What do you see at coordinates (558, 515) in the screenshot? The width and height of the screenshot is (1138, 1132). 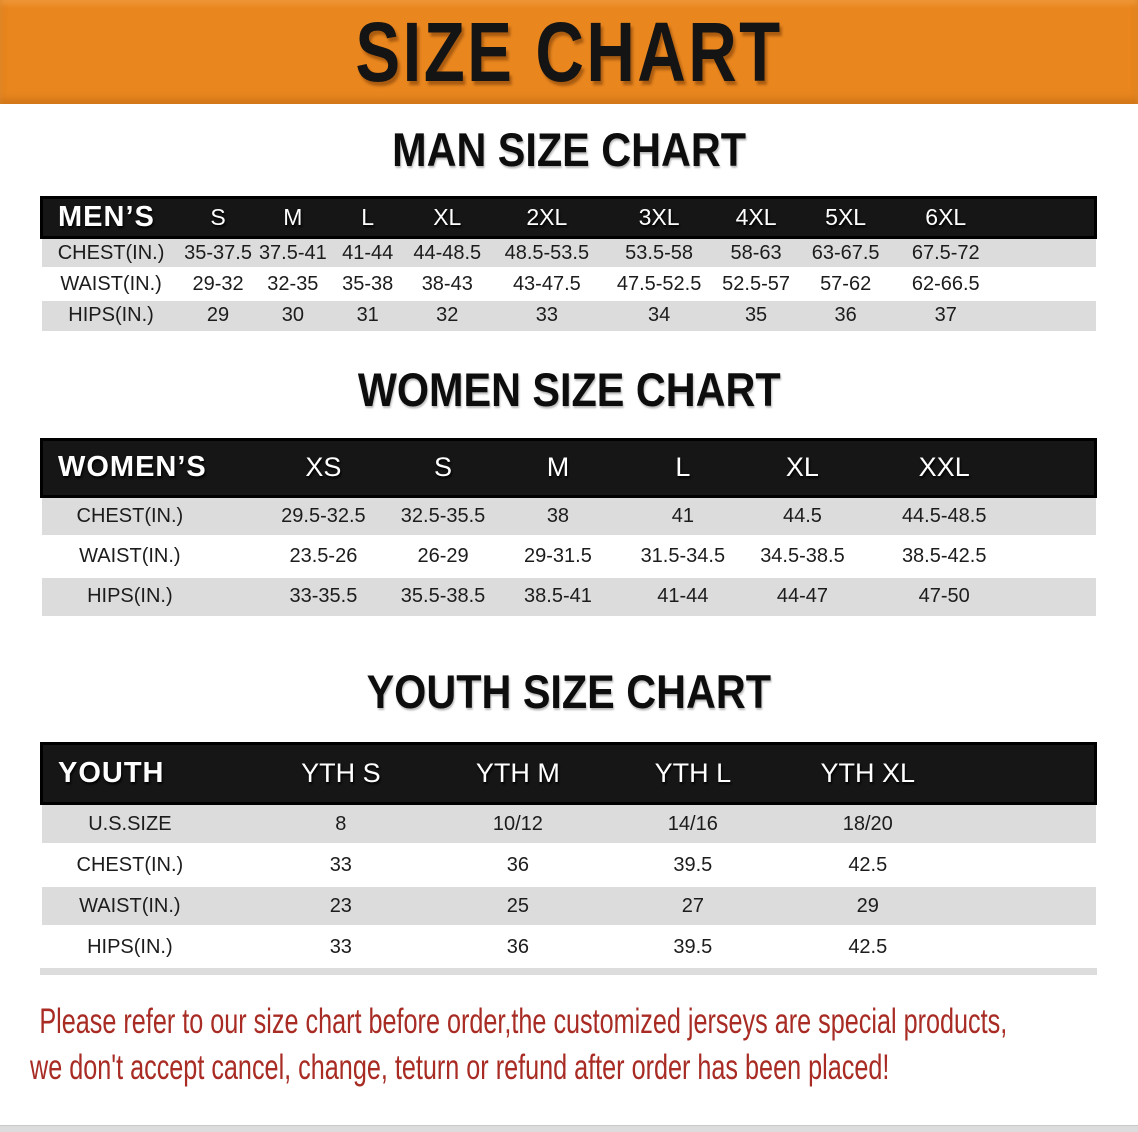 I see `measurement-value: 38` at bounding box center [558, 515].